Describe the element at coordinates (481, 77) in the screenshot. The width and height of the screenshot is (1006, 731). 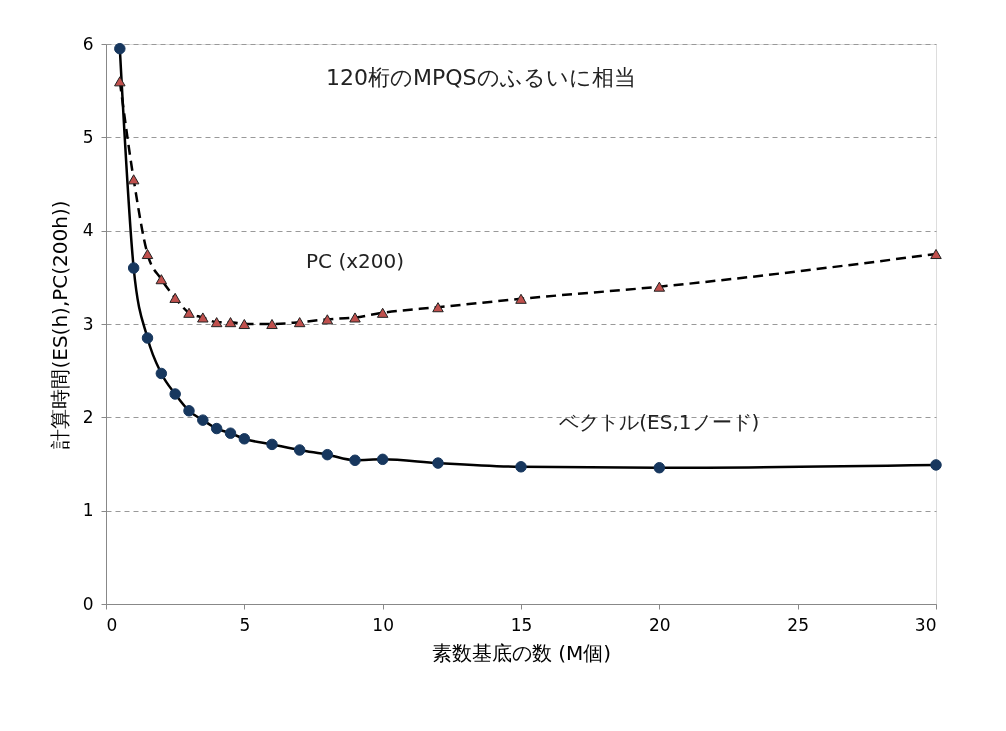
I see `annotation: 120桁のMPQSのふるいに相当` at that location.